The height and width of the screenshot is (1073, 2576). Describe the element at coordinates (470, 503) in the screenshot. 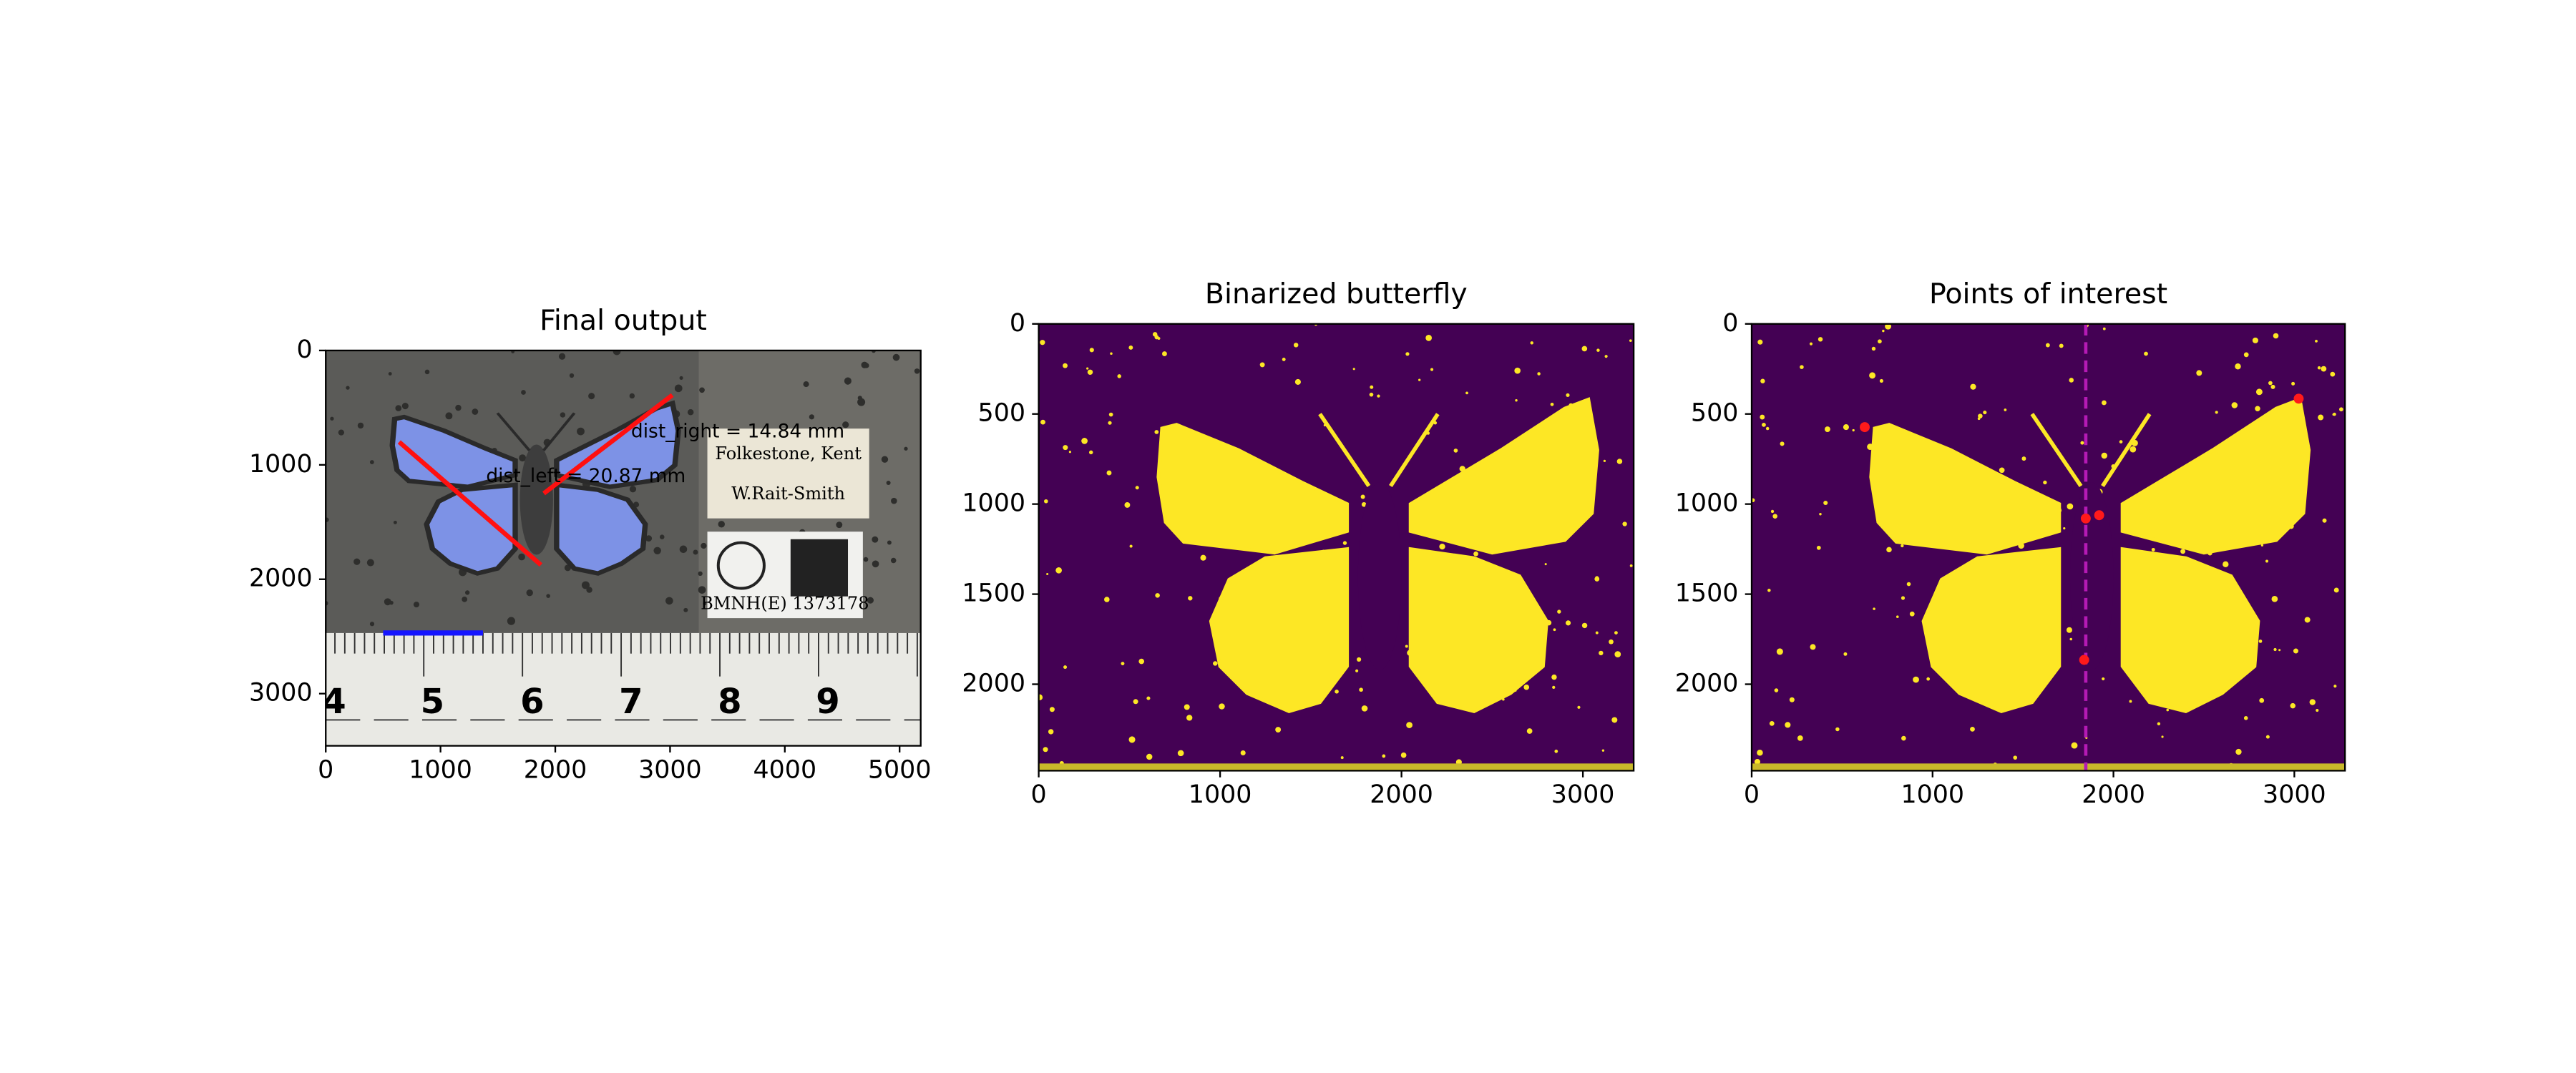

I see `measure-line` at that location.